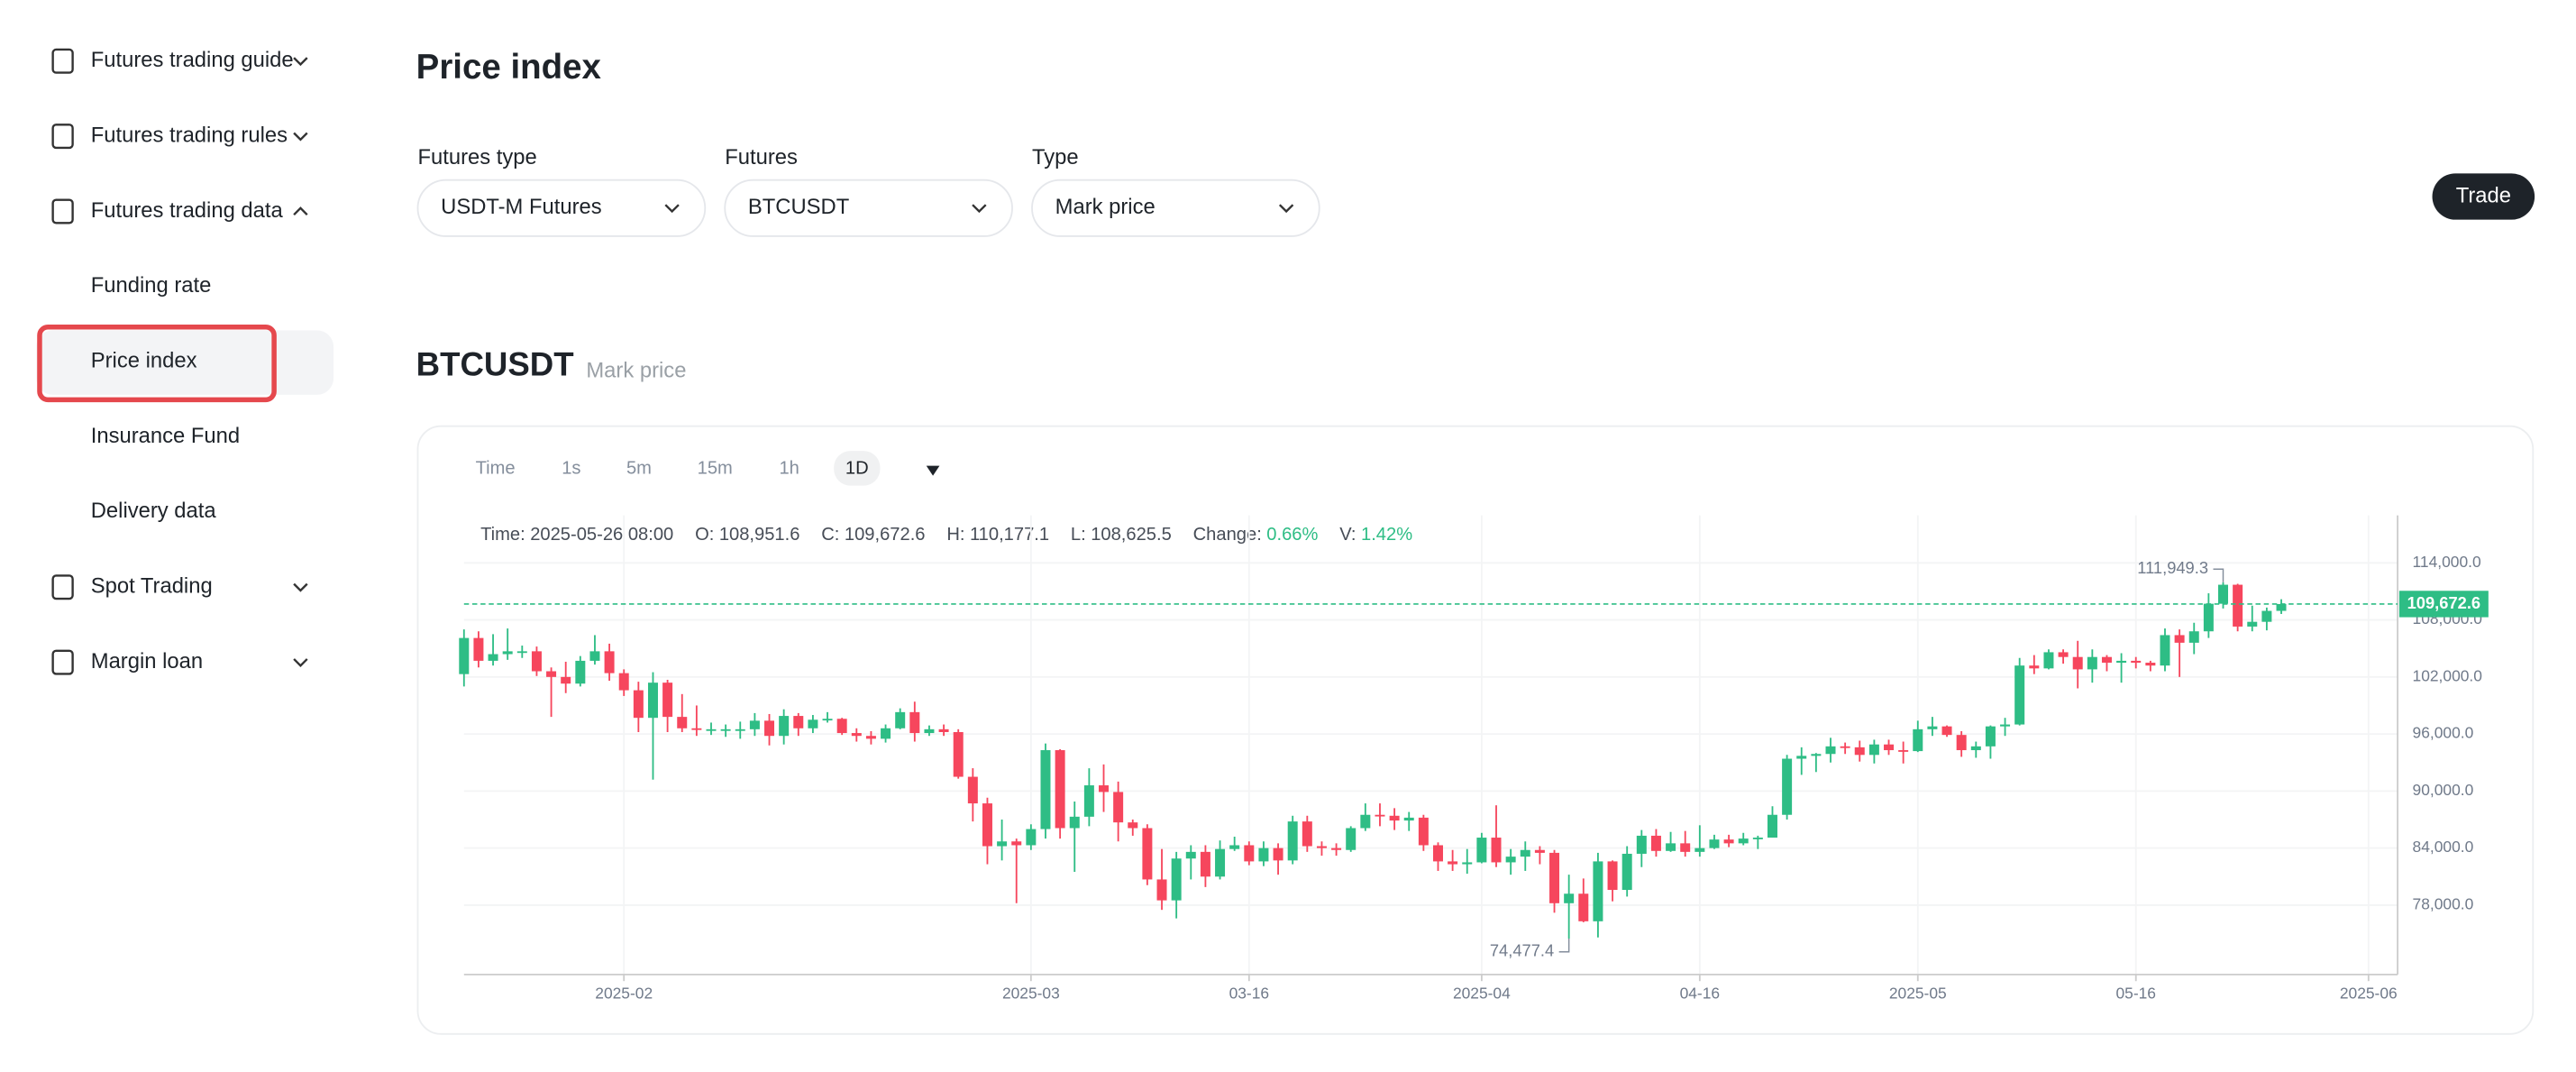 The image size is (2576, 1072). Describe the element at coordinates (955, 535) in the screenshot. I see `info-key: H:` at that location.